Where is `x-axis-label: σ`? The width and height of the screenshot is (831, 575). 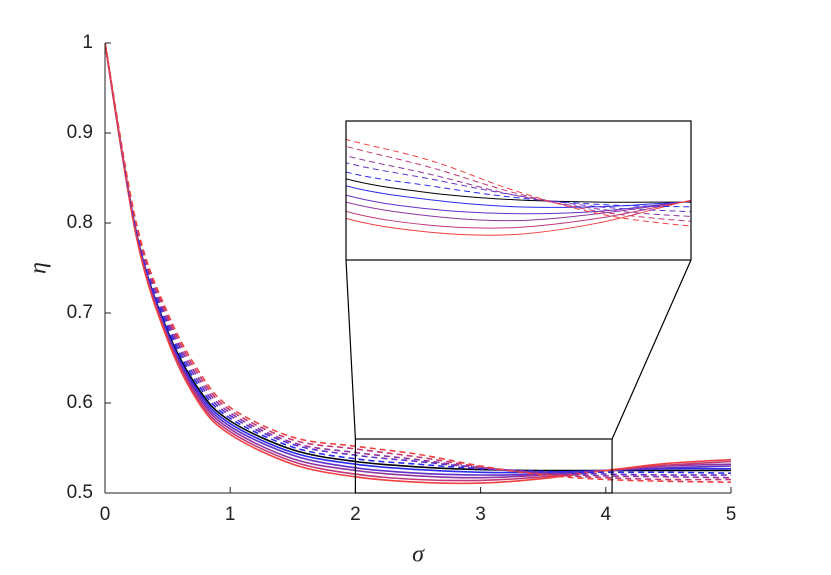
x-axis-label: σ is located at coordinates (418, 555).